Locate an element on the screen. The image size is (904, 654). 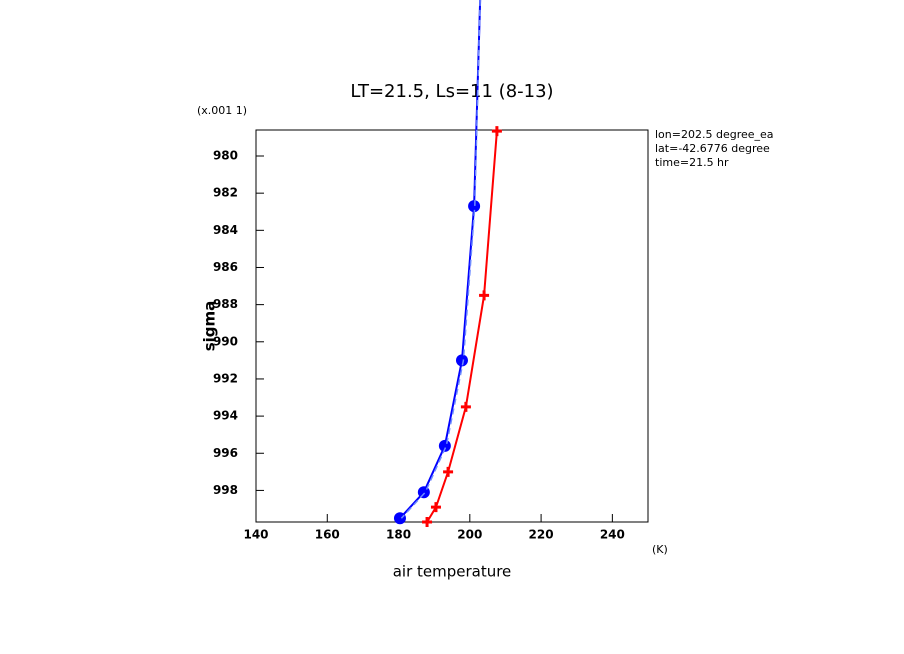
annotation: lon=202.5 degree_ea is located at coordinates (714, 134).